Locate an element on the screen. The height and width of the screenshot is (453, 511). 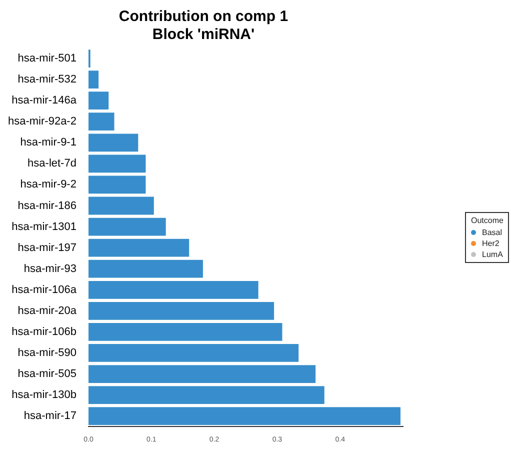
y-tick-label: hsa-mir-501 is located at coordinates (47, 58).